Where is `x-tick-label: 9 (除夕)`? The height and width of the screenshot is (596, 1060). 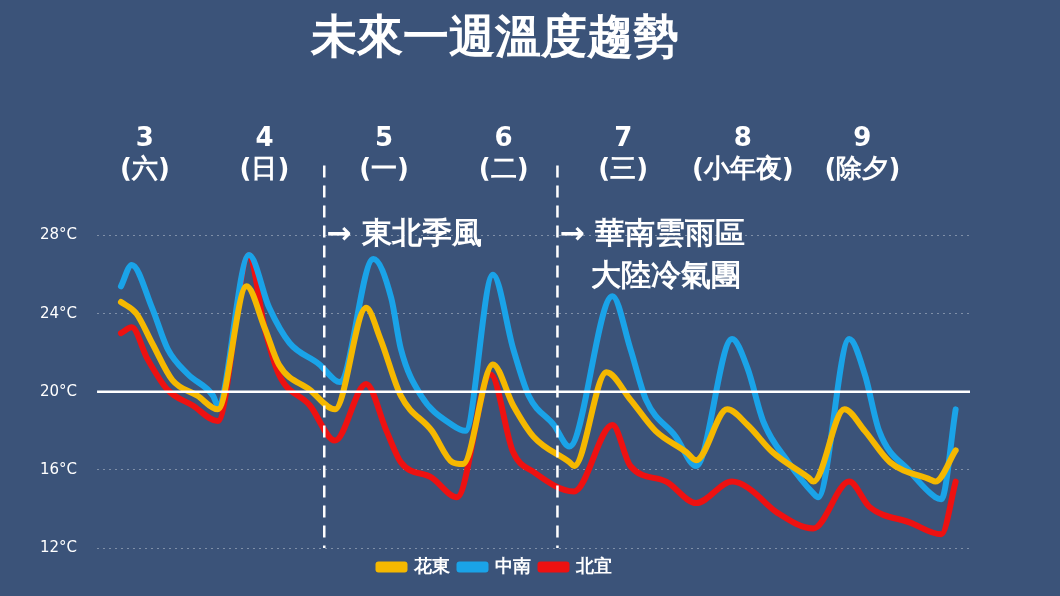
x-tick-label: 9 (除夕) is located at coordinates (862, 152).